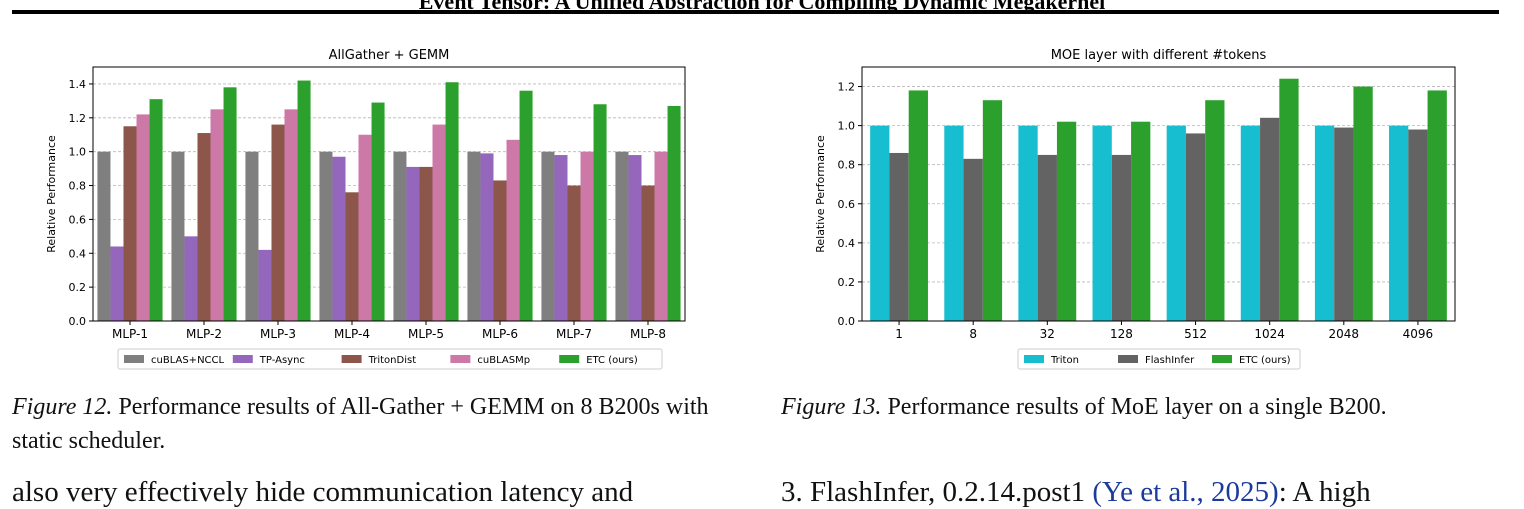  Describe the element at coordinates (130, 334) in the screenshot. I see `x-tick-label: MLP-1` at that location.